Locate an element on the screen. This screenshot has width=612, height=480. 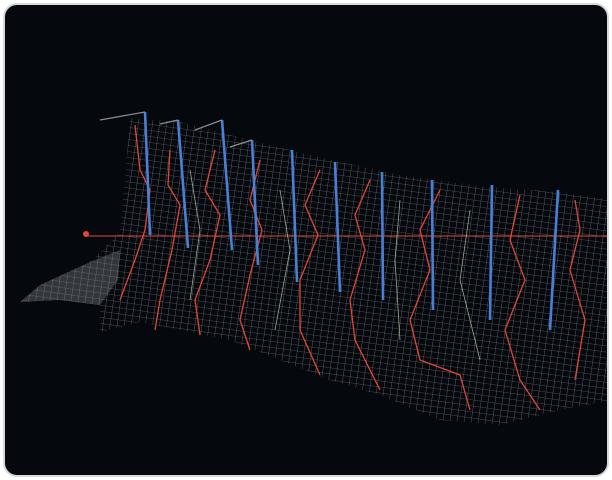
marker is located at coordinates (86, 234).